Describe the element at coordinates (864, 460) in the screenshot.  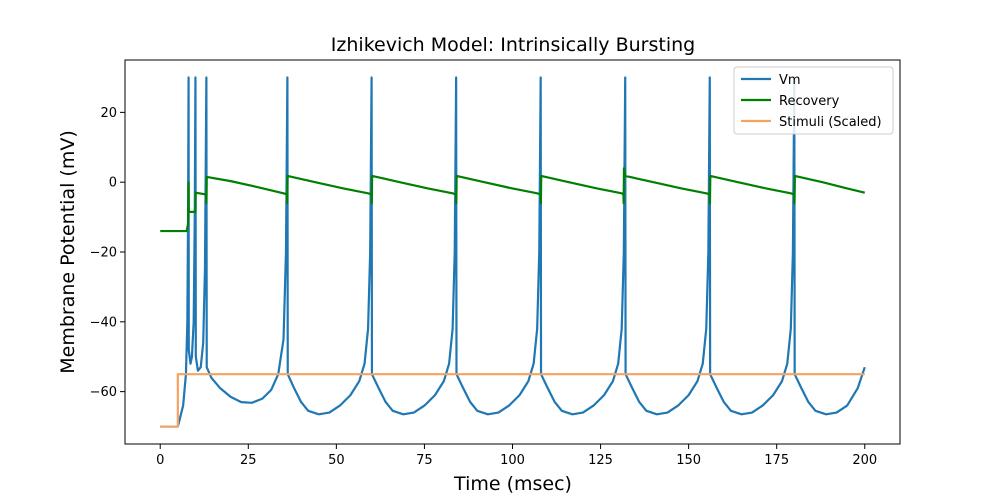
I see `x-tick-label: 200` at that location.